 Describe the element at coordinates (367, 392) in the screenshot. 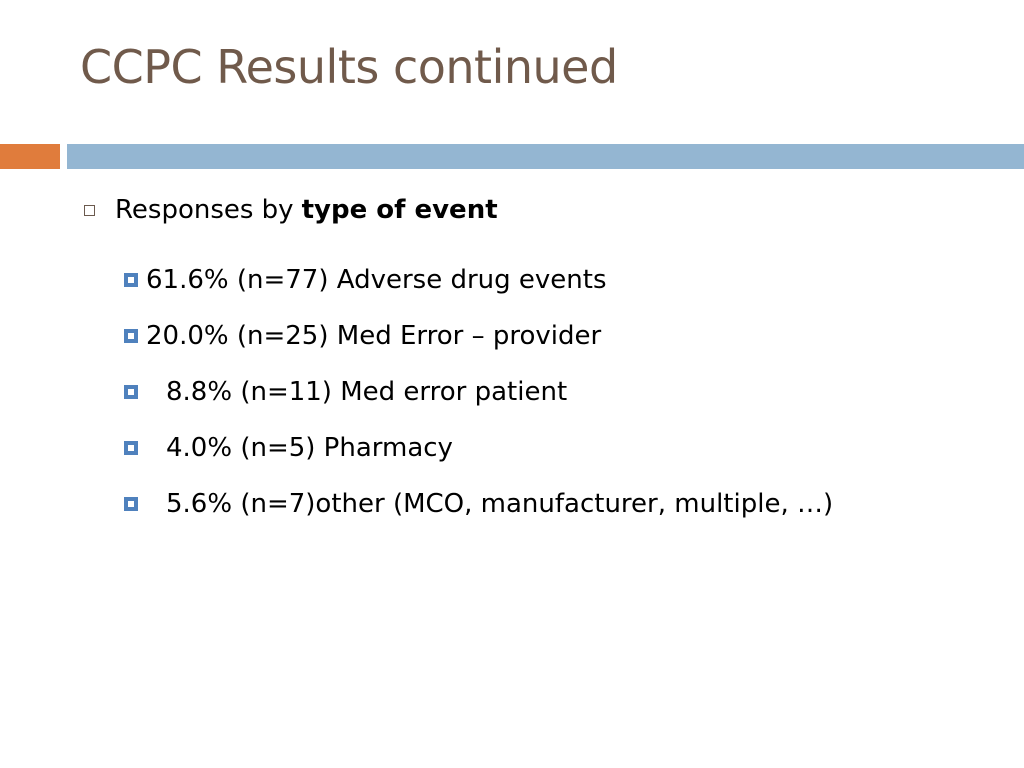

I see `sub-bullet-text: 8.8% (n=11) Med error patient` at that location.